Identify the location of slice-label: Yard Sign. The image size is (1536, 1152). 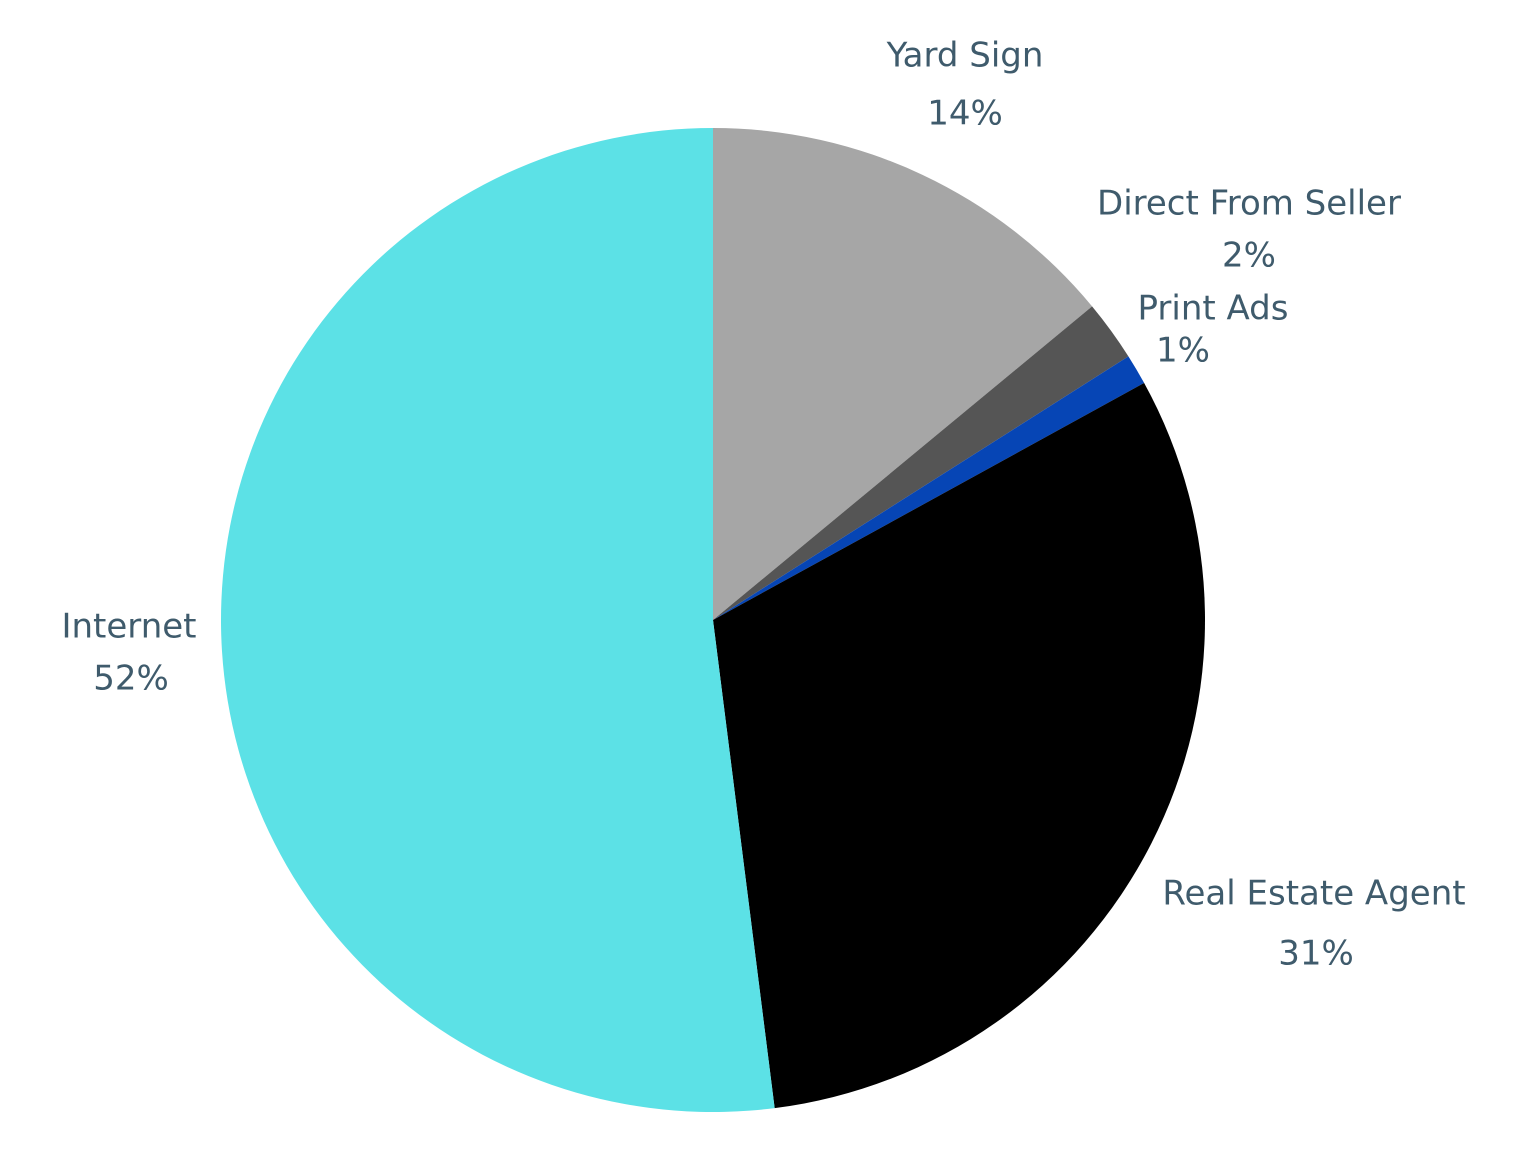
(965, 56).